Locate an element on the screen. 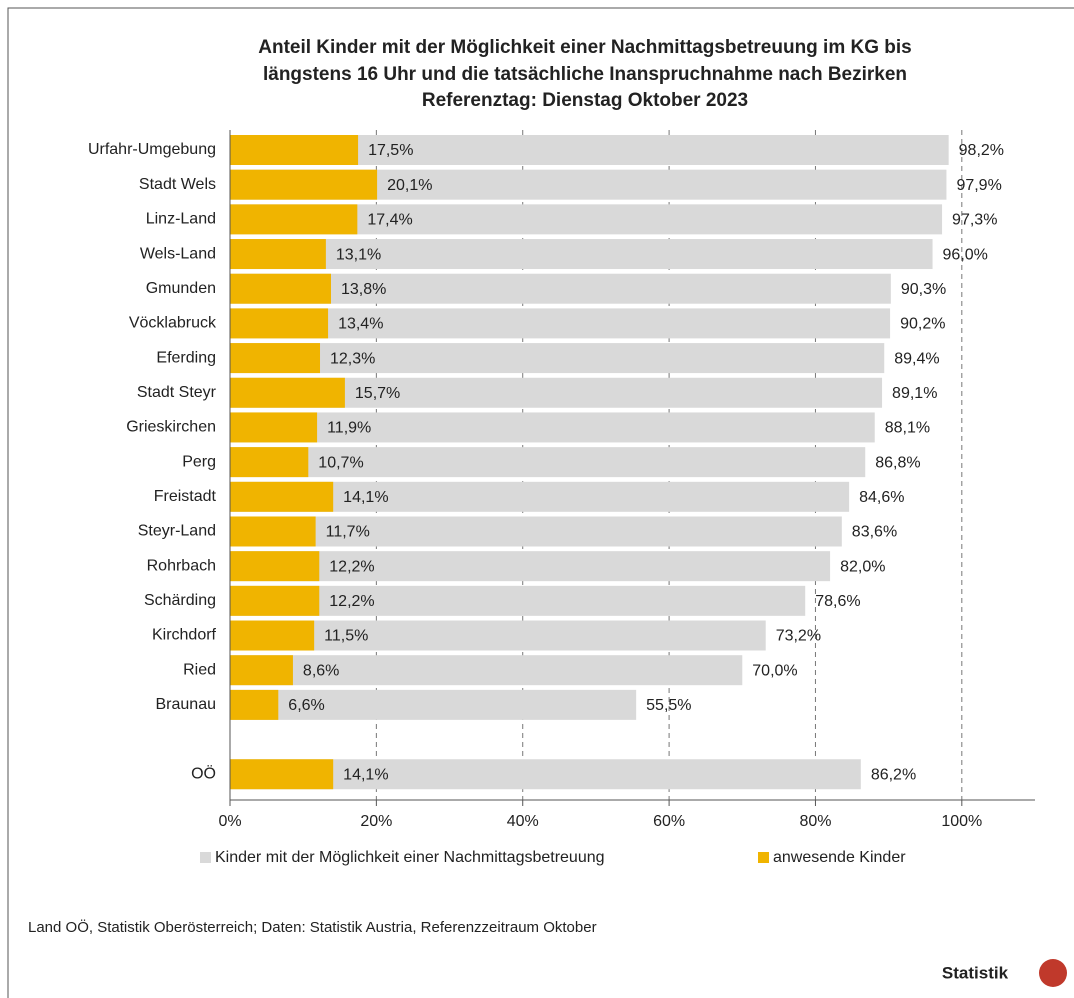 Image resolution: width=1074 pixels, height=998 pixels. x-tick-label: 60% is located at coordinates (669, 821).